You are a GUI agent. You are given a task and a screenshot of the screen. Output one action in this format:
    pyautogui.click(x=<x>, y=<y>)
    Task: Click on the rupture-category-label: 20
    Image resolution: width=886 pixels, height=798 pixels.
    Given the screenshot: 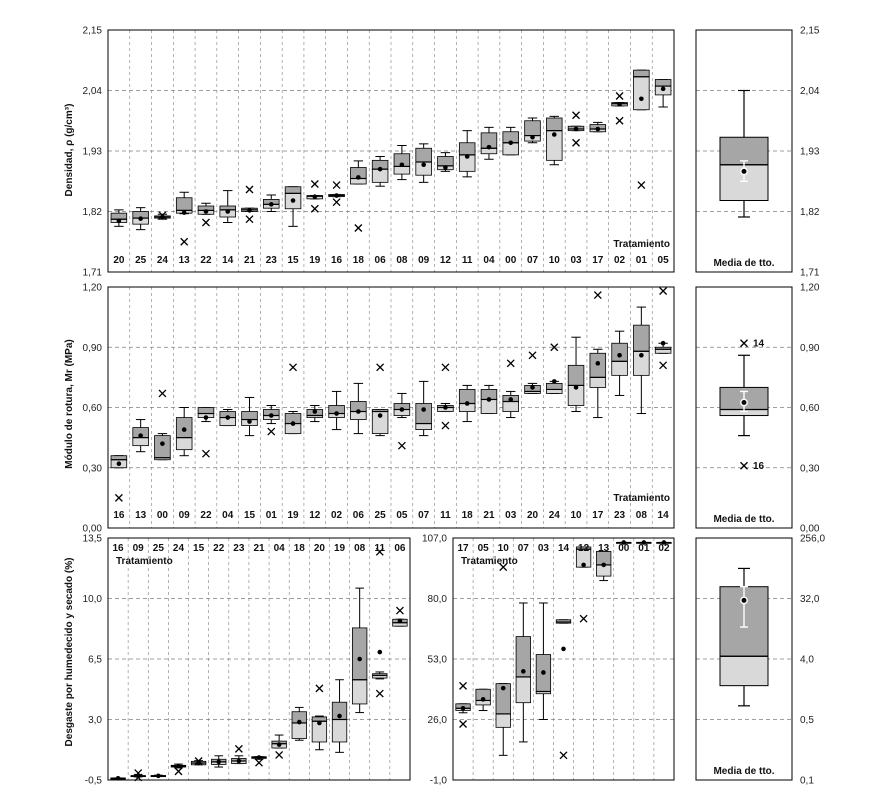 What is the action you would take?
    pyautogui.click(x=533, y=515)
    